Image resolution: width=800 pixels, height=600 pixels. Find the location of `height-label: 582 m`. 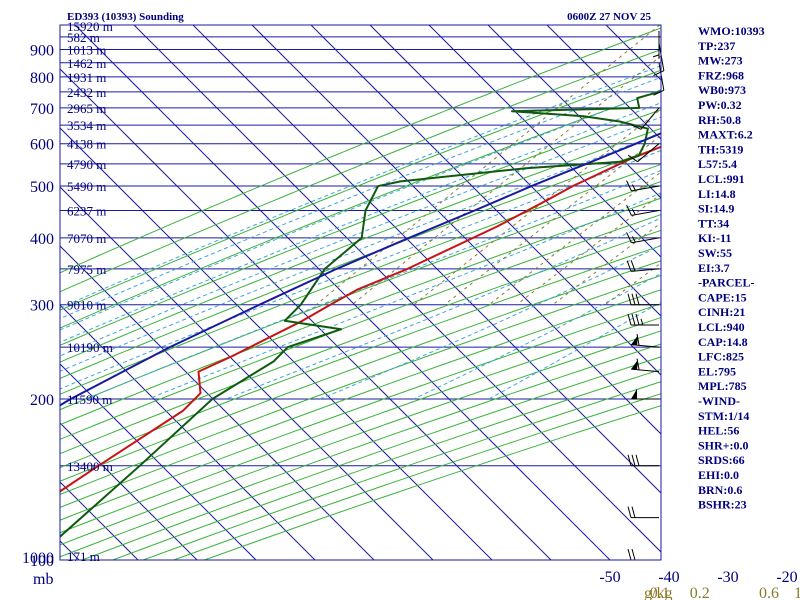

height-label: 582 m is located at coordinates (83, 37).